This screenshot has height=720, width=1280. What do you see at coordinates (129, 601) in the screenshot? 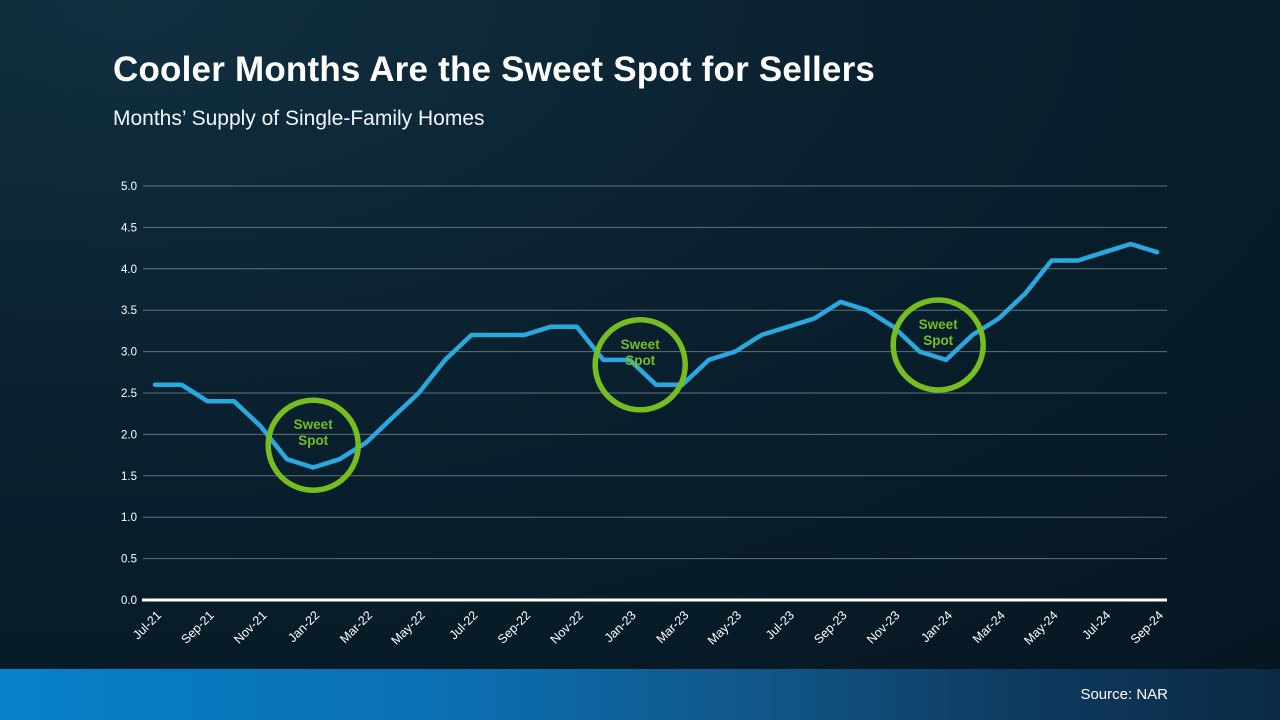
I see `y-axis-tick-label: 0.0` at bounding box center [129, 601].